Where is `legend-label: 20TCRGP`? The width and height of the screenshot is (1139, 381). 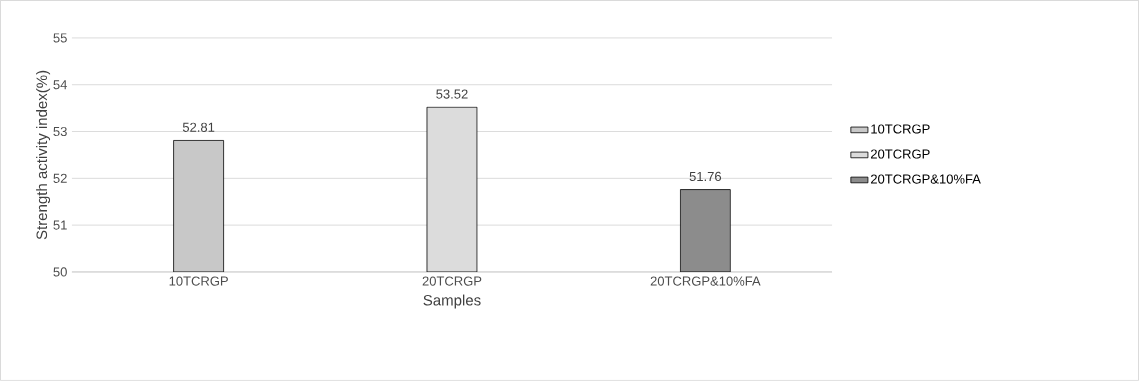 legend-label: 20TCRGP is located at coordinates (900, 154).